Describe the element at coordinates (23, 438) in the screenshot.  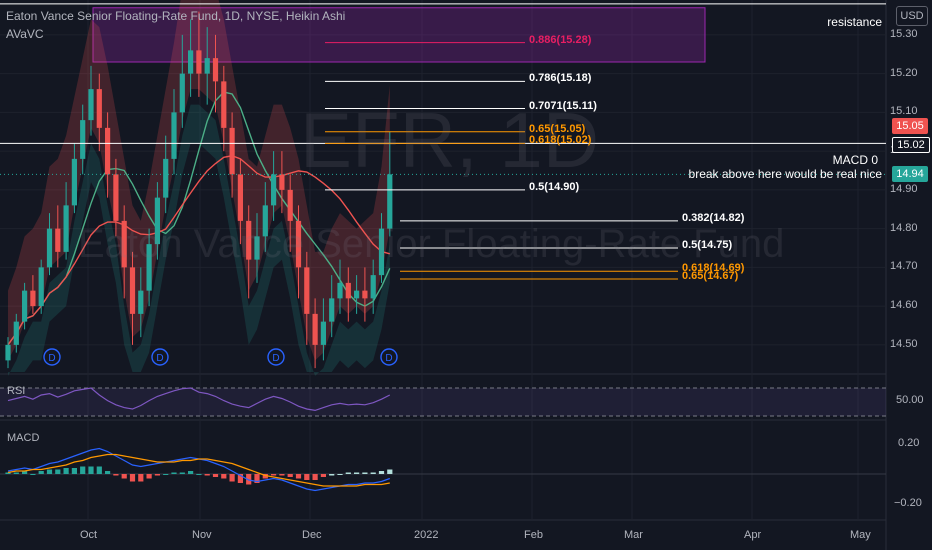
I see `macd-title: MACD` at that location.